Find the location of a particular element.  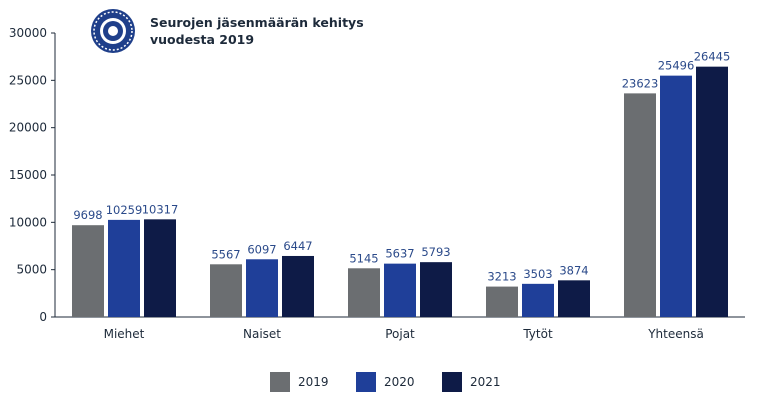

bar-value-label: 25496 is located at coordinates (676, 66).